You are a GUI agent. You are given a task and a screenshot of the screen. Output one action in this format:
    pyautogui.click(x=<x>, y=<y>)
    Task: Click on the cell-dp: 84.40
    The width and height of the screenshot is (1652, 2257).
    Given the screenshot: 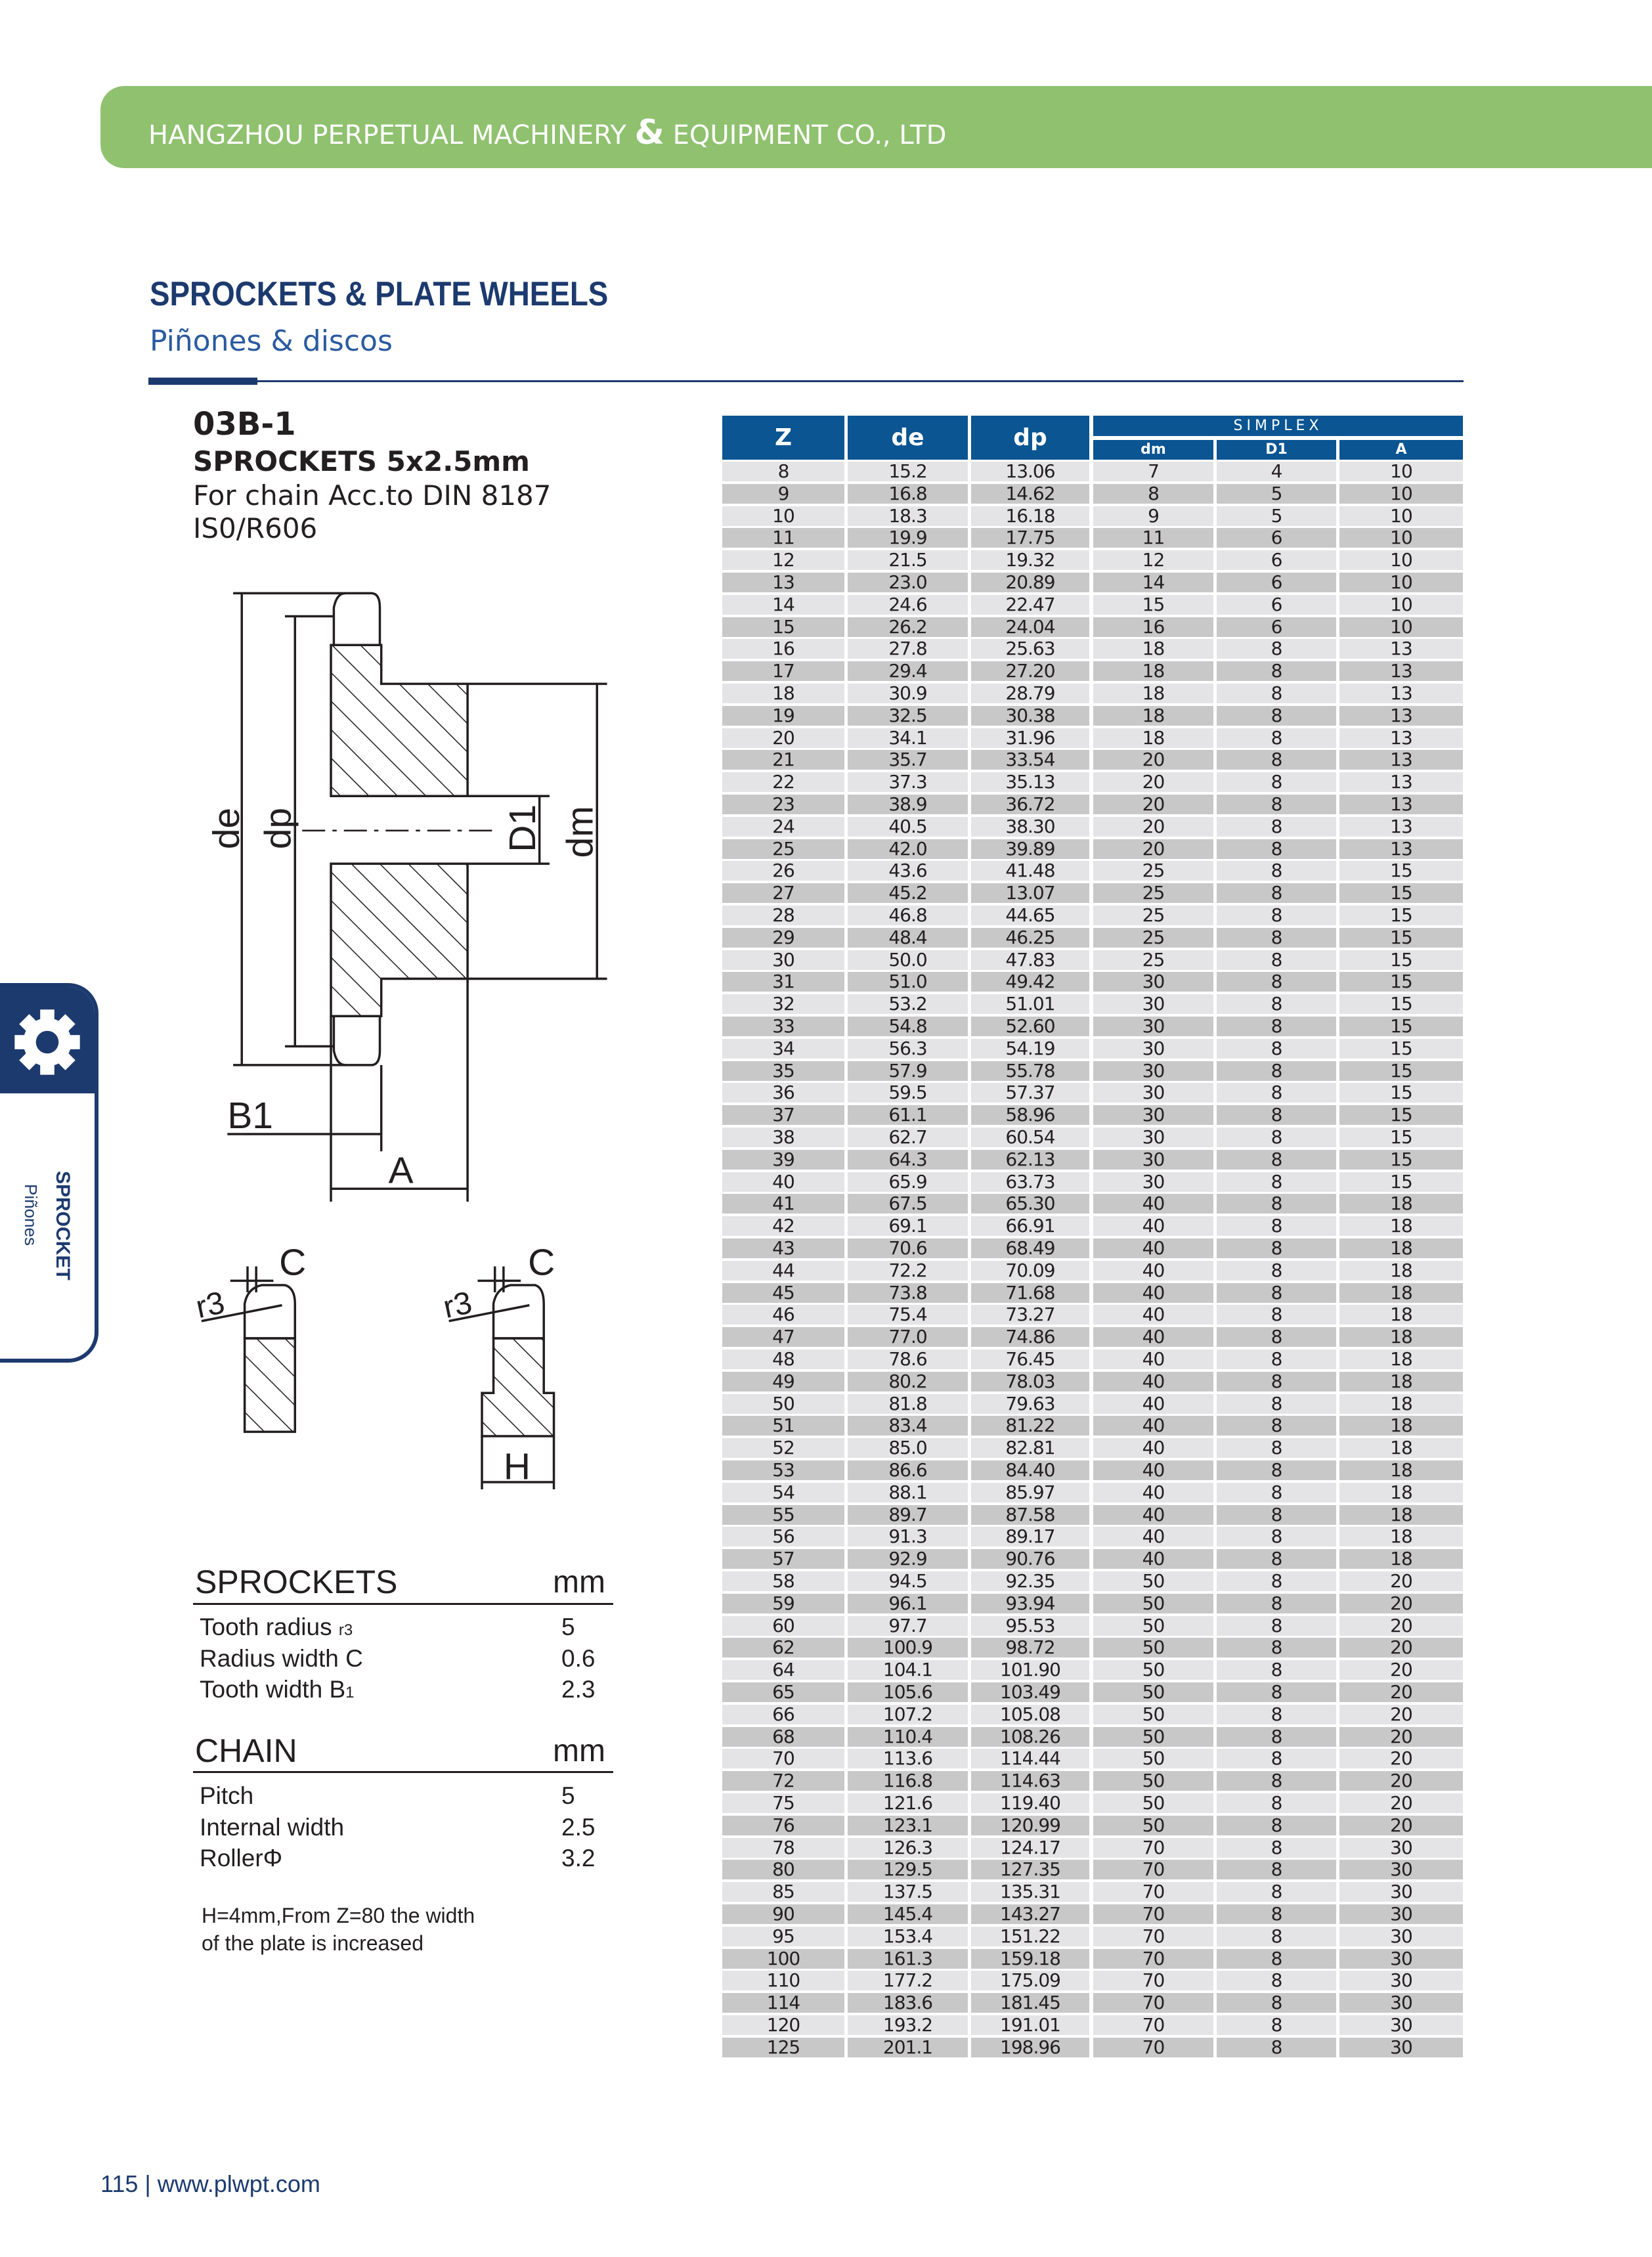 What is the action you would take?
    pyautogui.click(x=1030, y=1470)
    